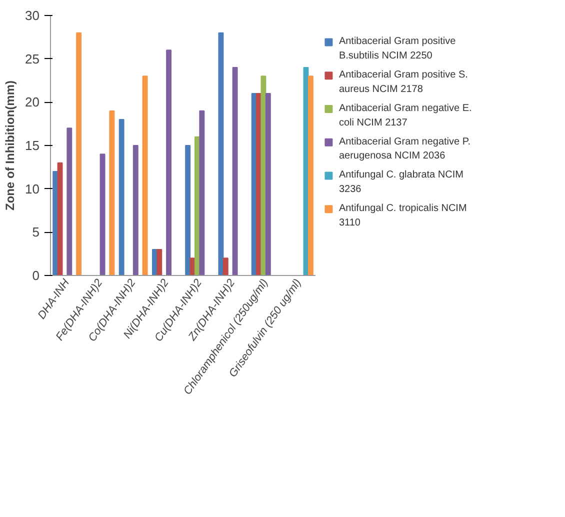 The width and height of the screenshot is (565, 517). I want to click on legend-label: Antifungal C. tropicalis NCIM 3110, so click(402, 215).